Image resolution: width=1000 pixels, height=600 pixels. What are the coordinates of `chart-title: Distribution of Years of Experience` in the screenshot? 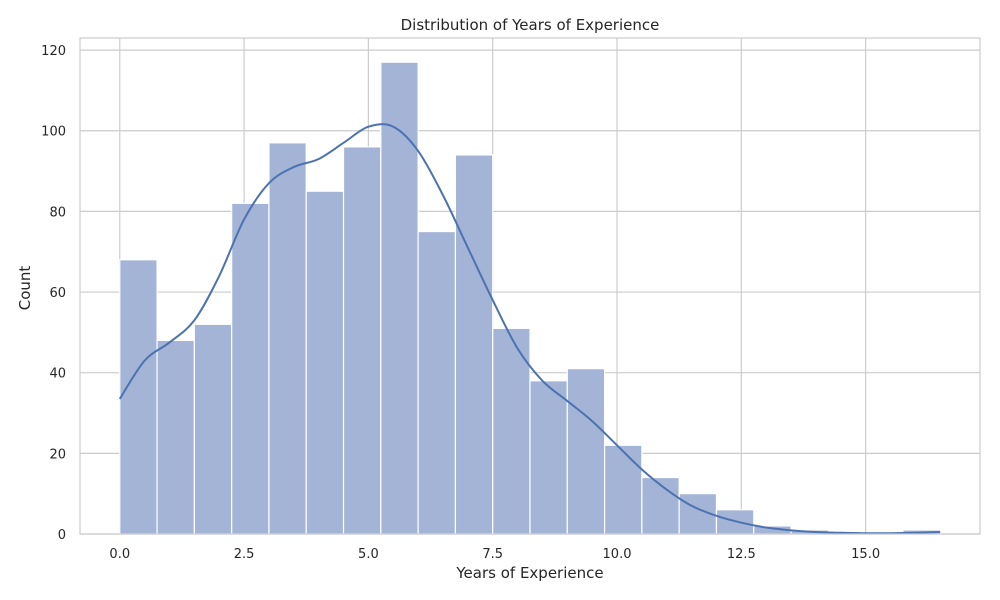 It's located at (530, 25).